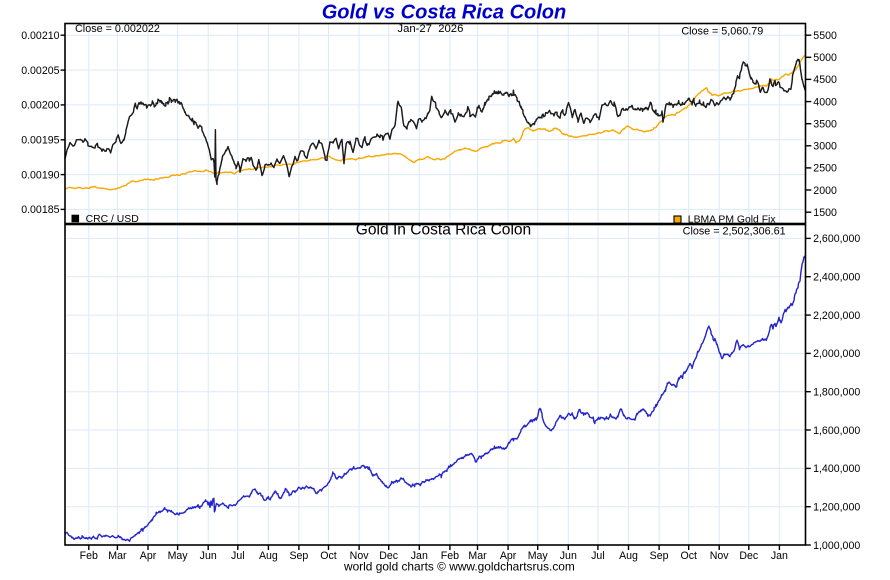 This screenshot has width=890, height=580. I want to click on svg-text: 0.00190, so click(40, 175).